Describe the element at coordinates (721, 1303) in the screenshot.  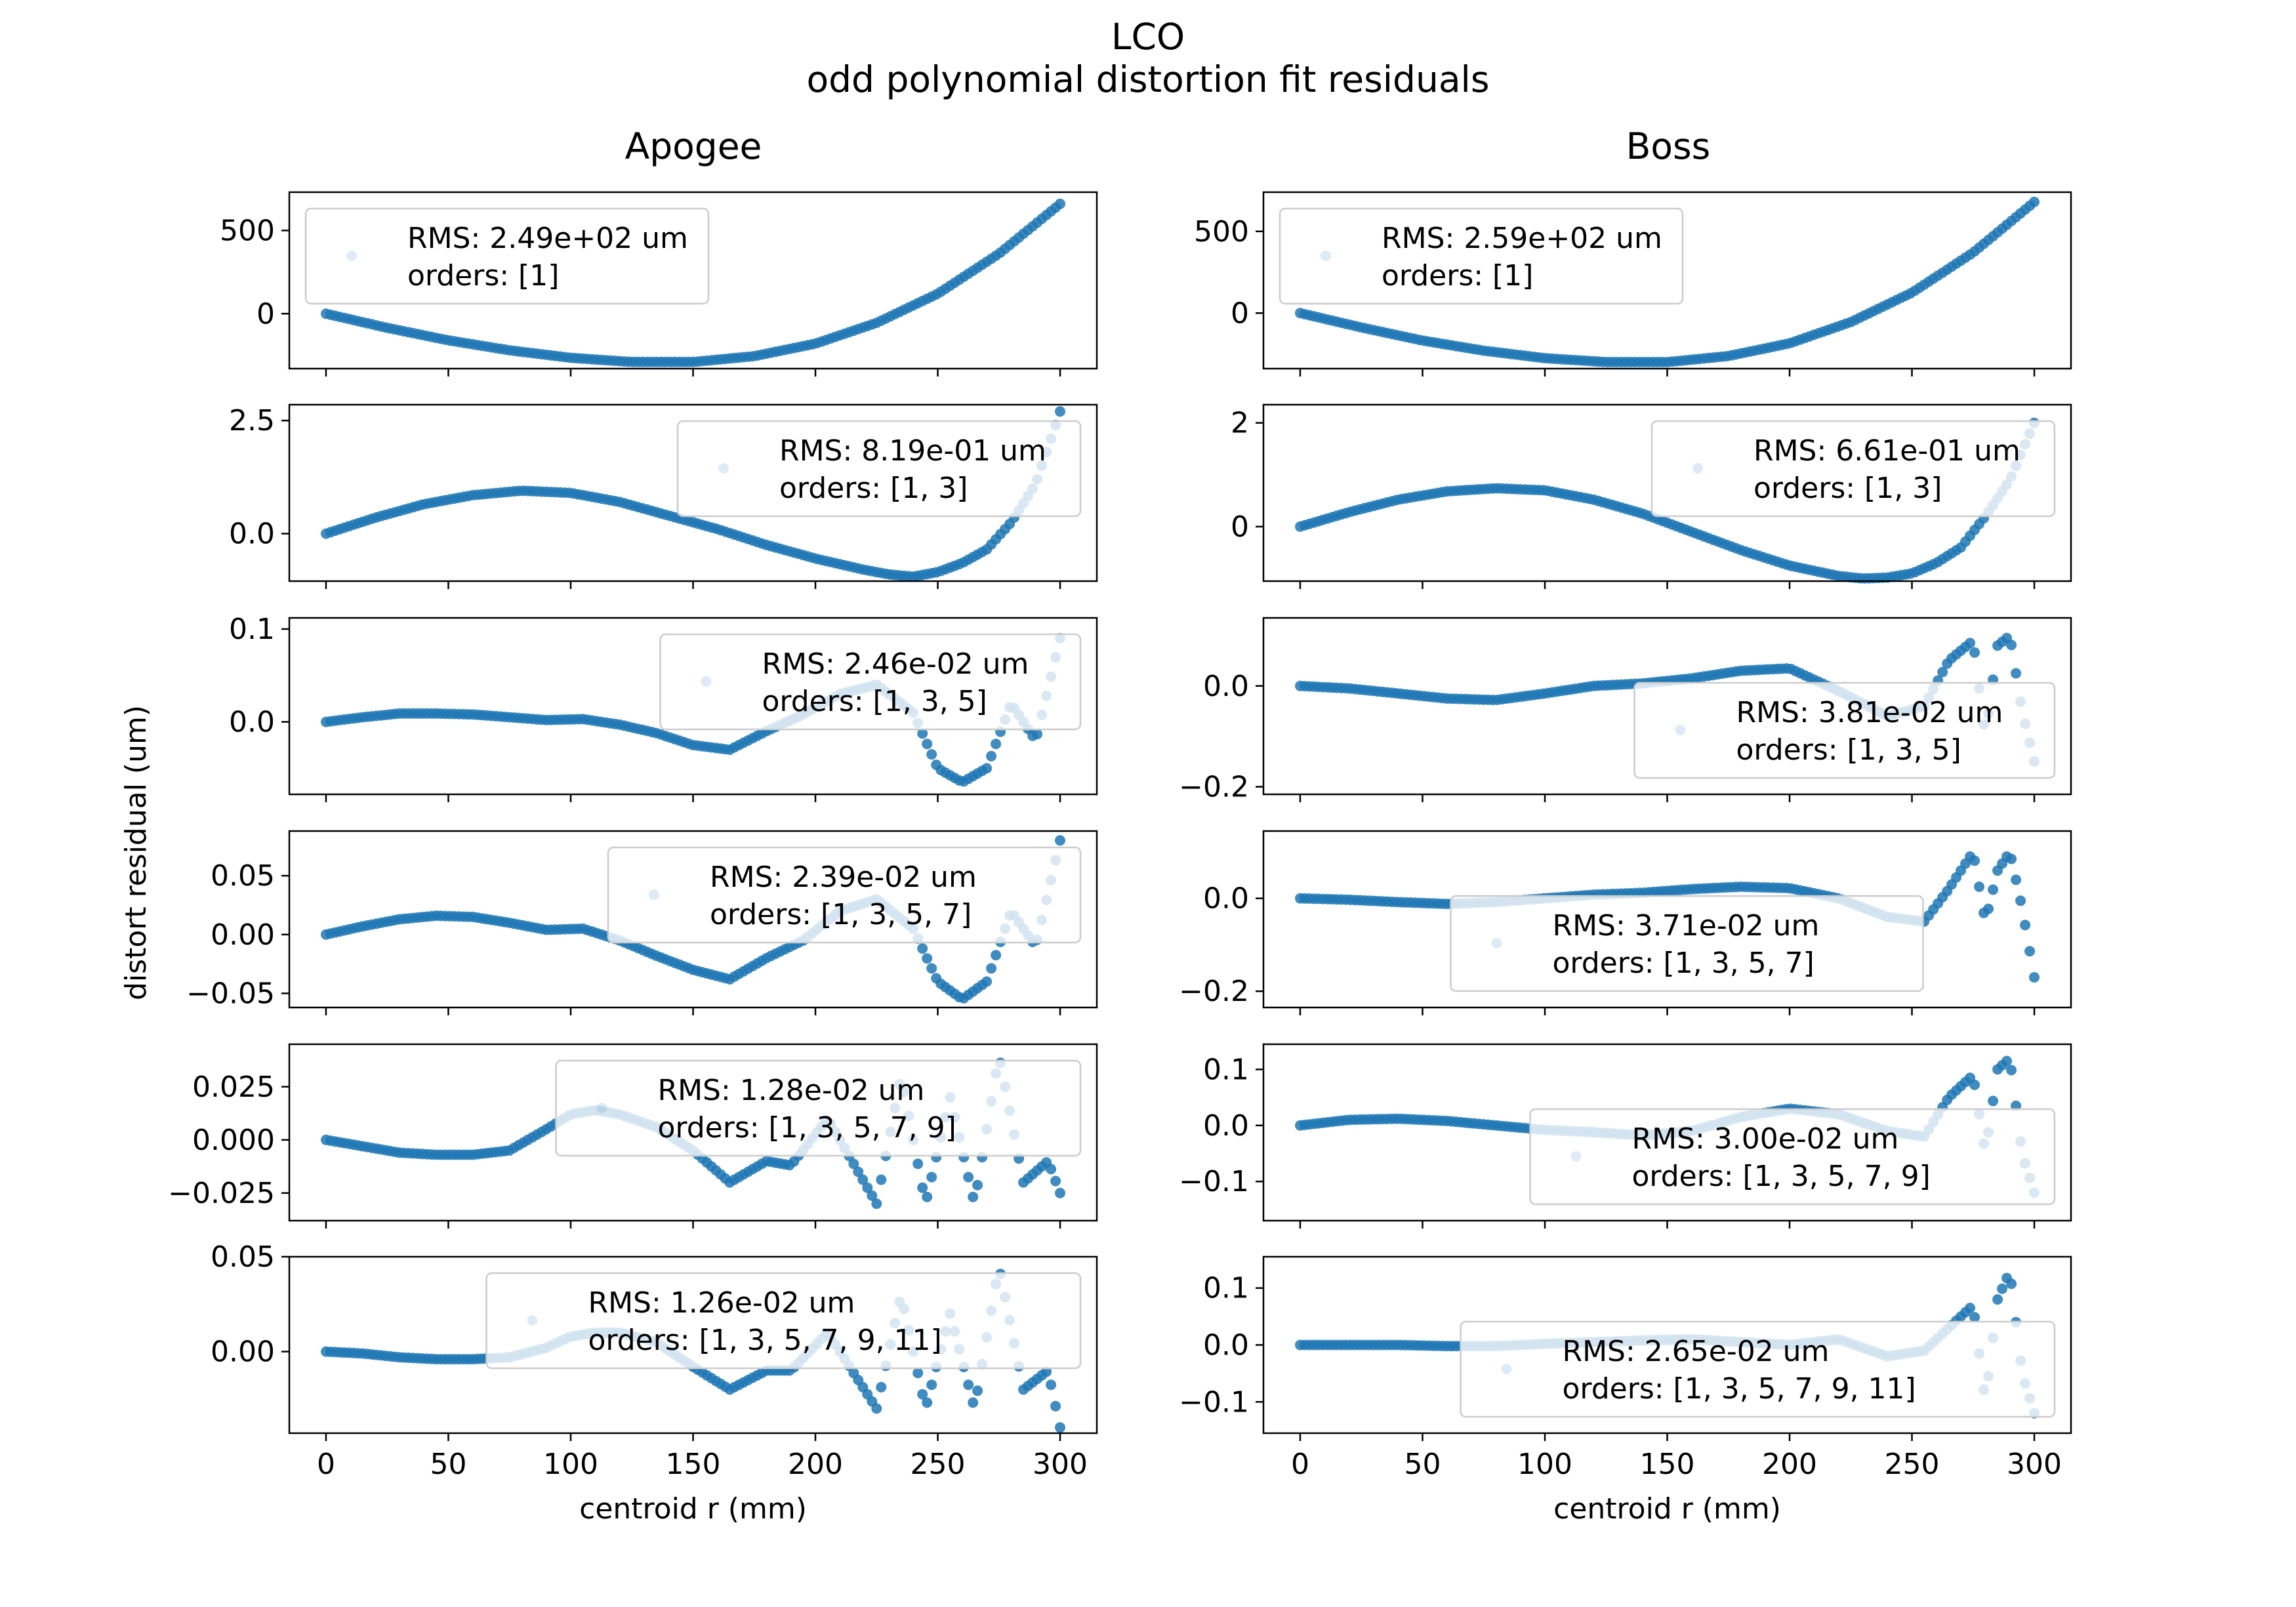
I see `legend-rms: RMS: 1.26e-02 um` at that location.